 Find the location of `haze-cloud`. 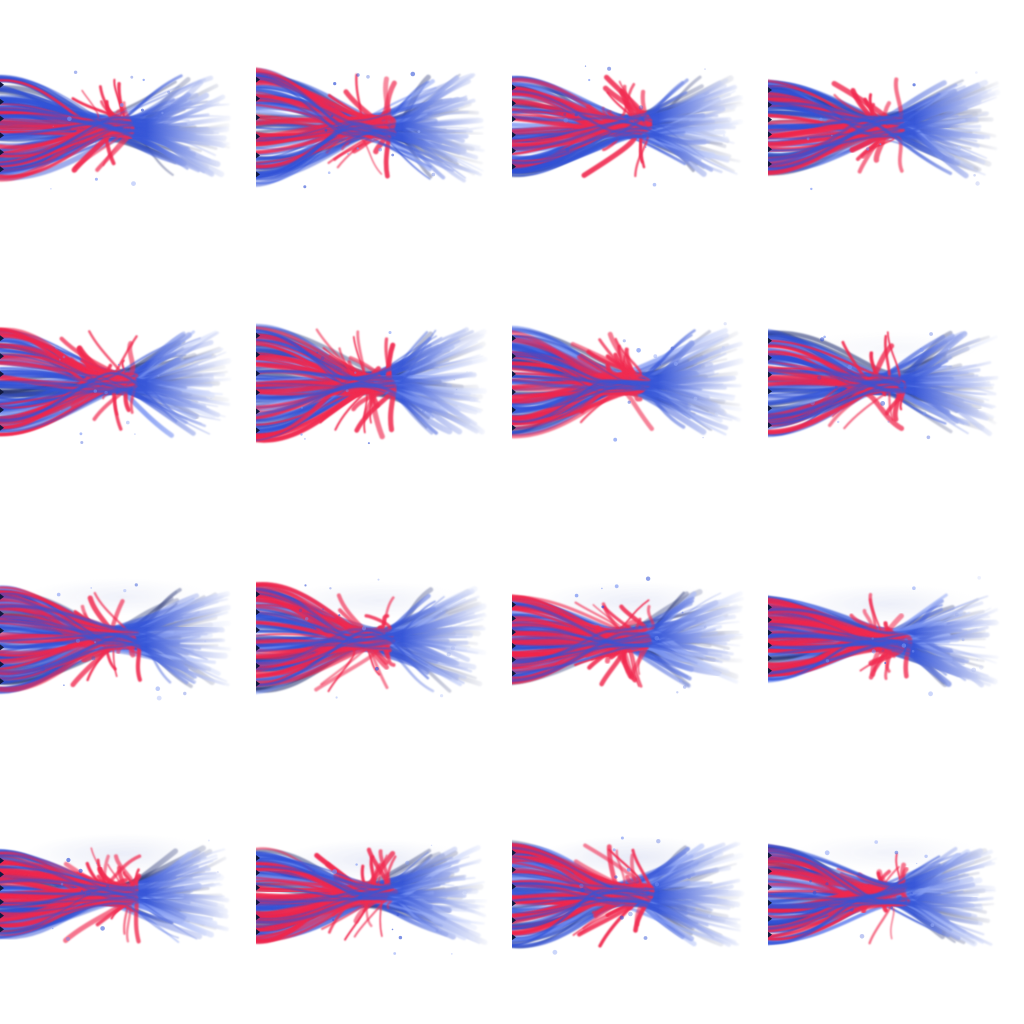

haze-cloud is located at coordinates (633, 601).